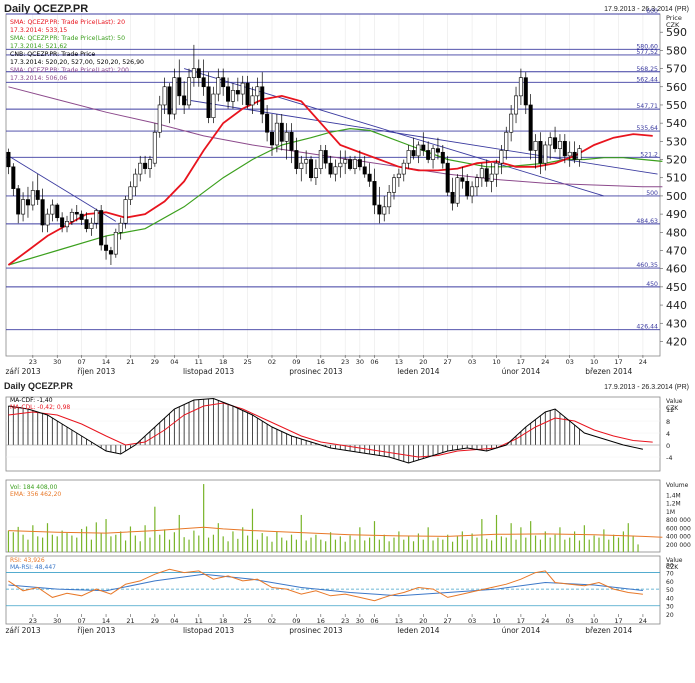  Describe the element at coordinates (472, 621) in the screenshot. I see `lower-date-label: 03` at that location.